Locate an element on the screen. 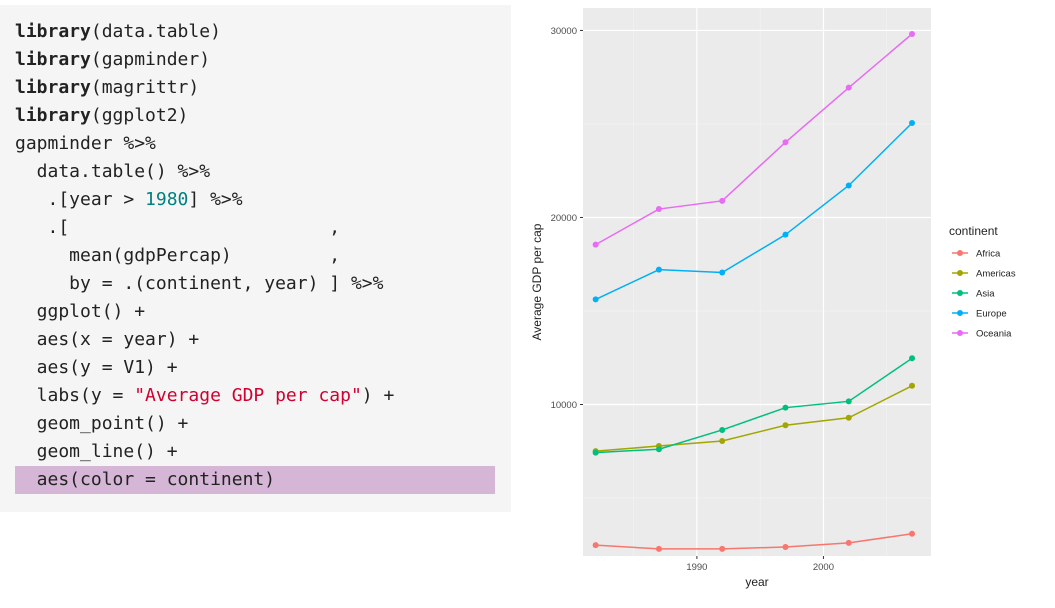  legend-label: Oceania is located at coordinates (994, 334).